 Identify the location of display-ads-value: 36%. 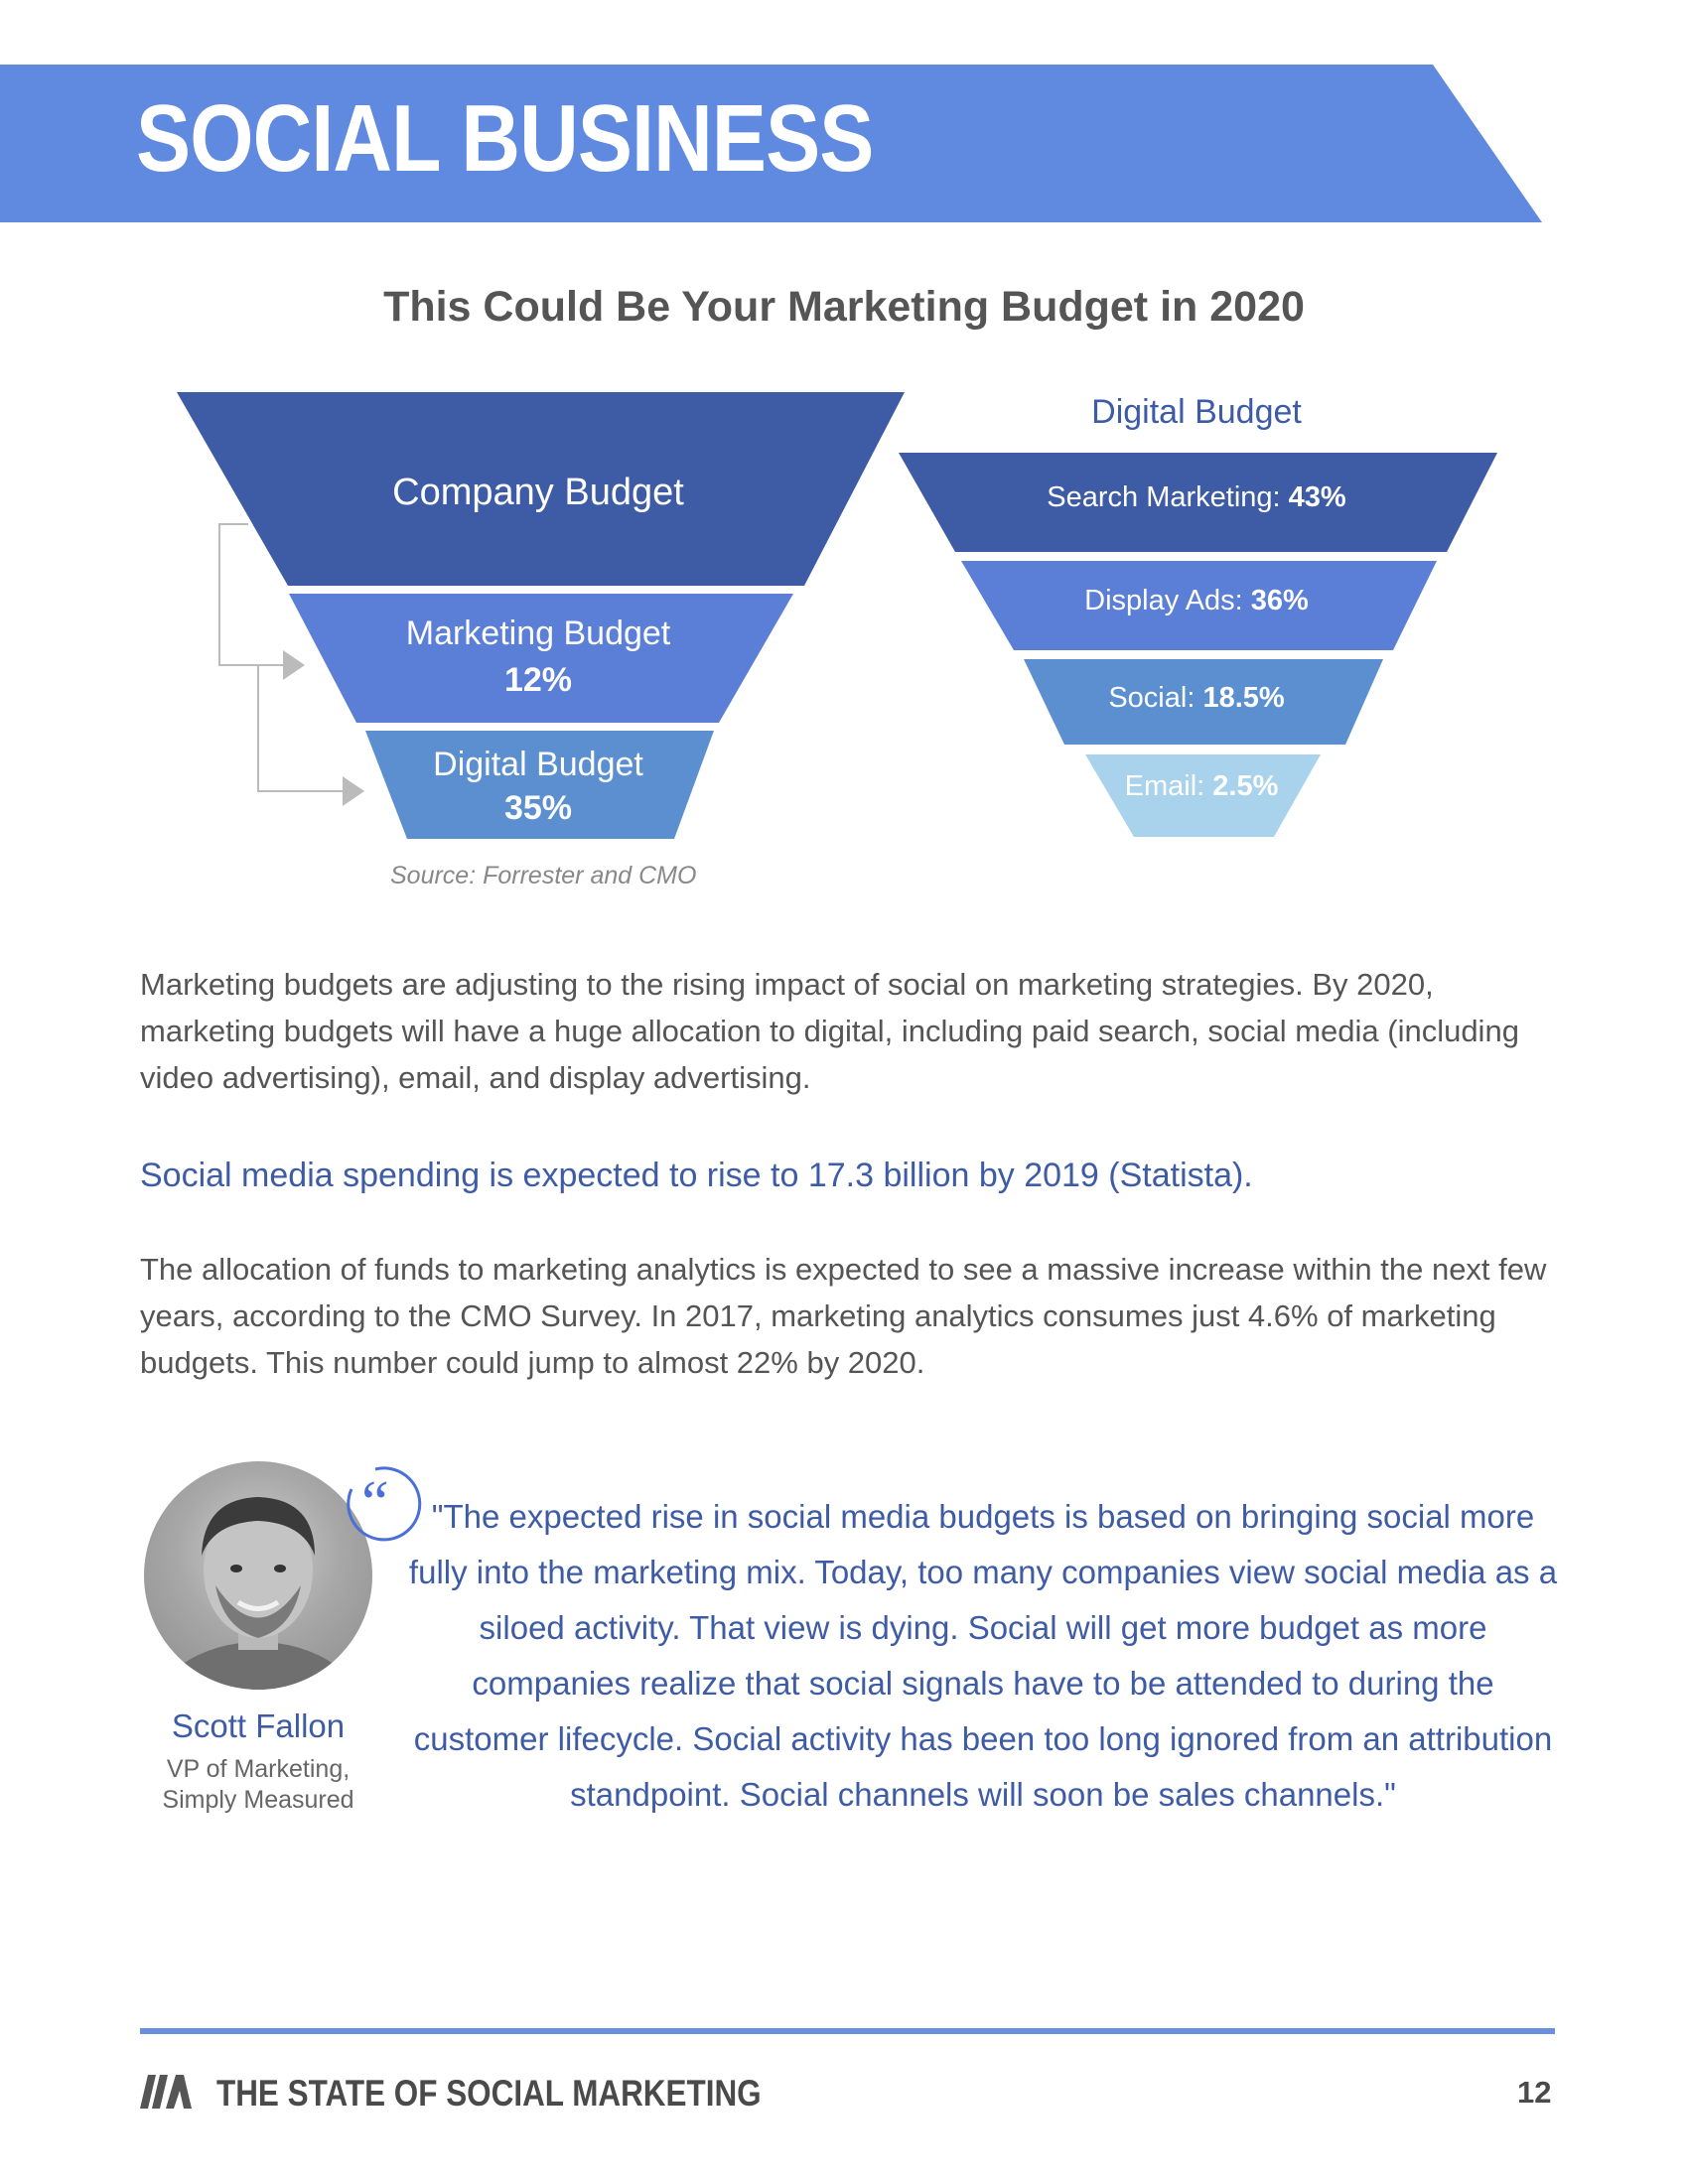
(1279, 600).